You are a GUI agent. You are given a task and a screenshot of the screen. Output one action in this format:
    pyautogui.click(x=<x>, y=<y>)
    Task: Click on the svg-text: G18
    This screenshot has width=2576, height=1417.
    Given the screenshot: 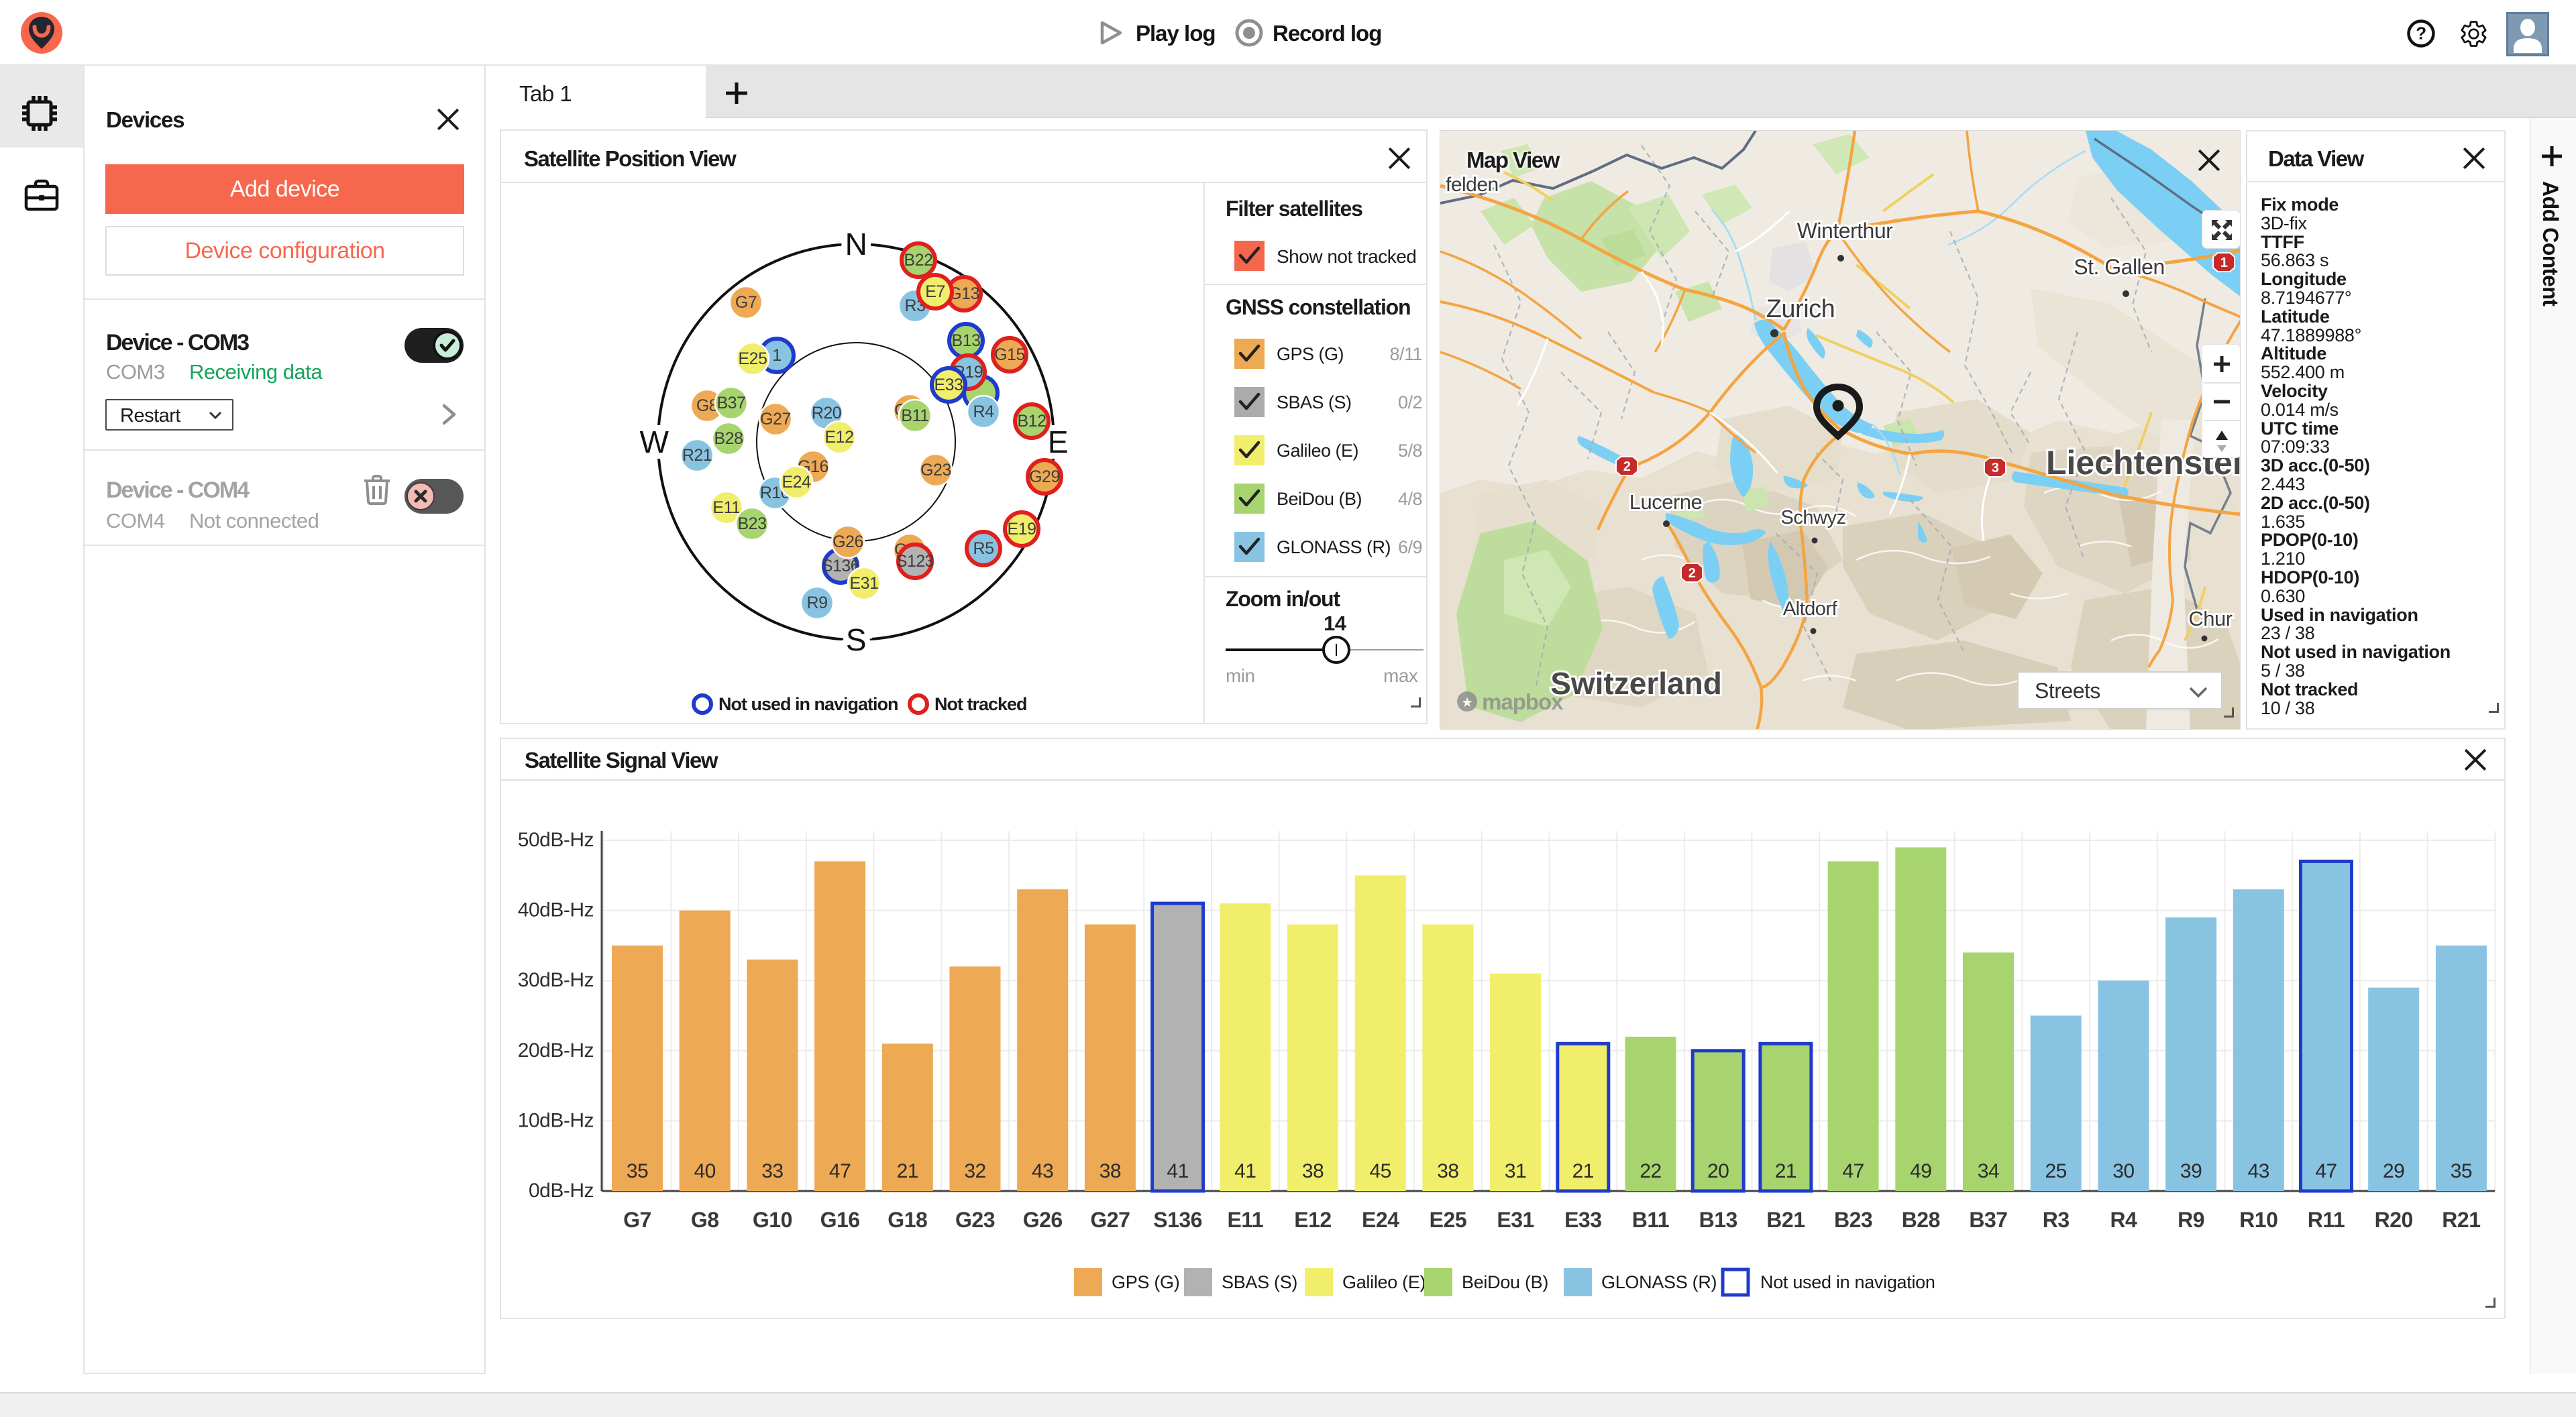 What is the action you would take?
    pyautogui.click(x=907, y=1220)
    